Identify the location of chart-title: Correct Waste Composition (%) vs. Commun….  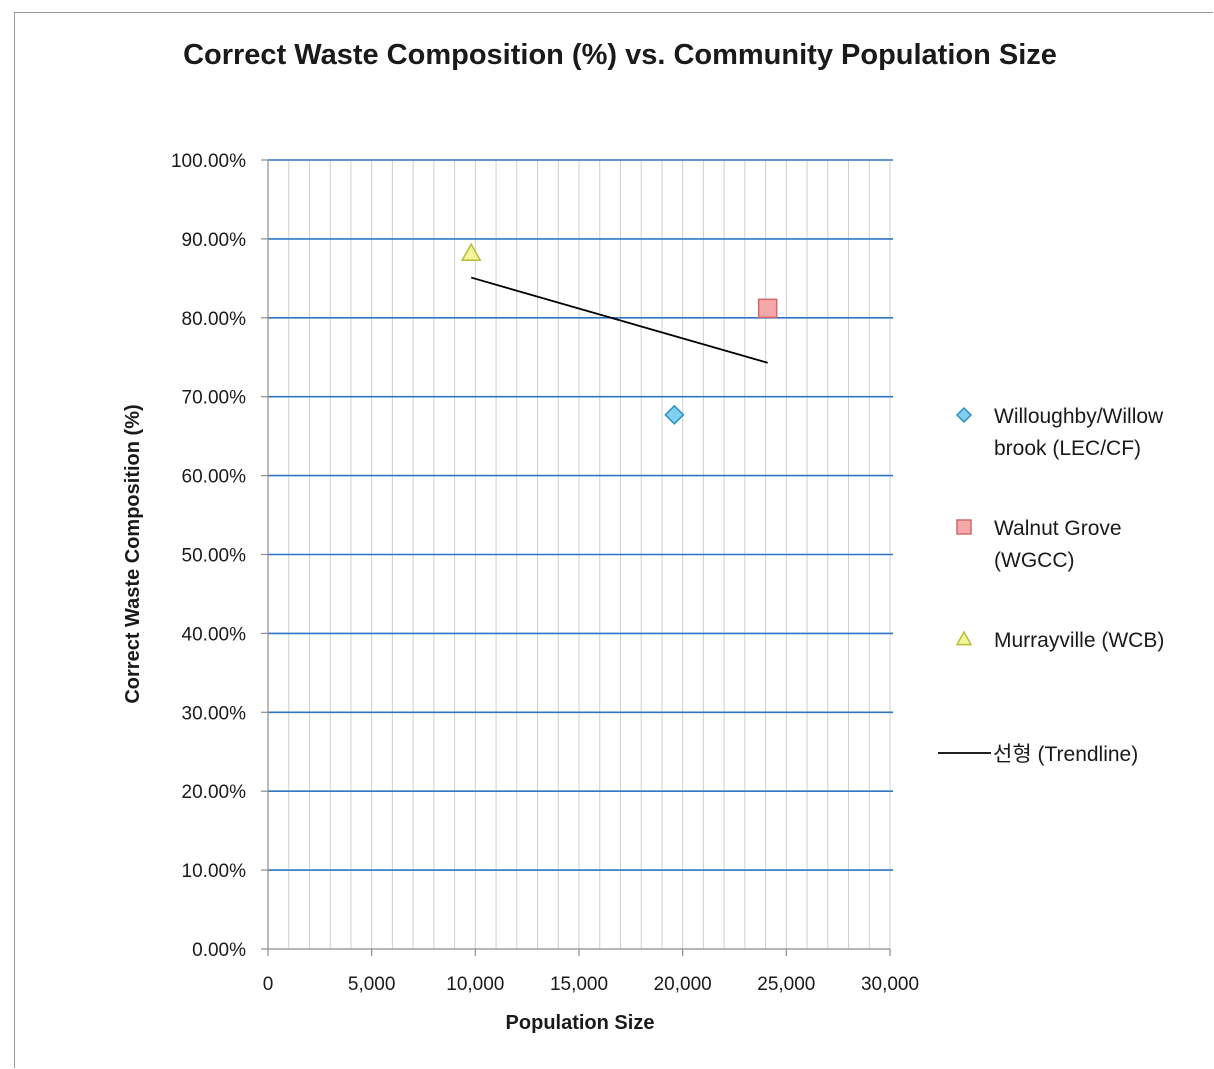
(620, 55).